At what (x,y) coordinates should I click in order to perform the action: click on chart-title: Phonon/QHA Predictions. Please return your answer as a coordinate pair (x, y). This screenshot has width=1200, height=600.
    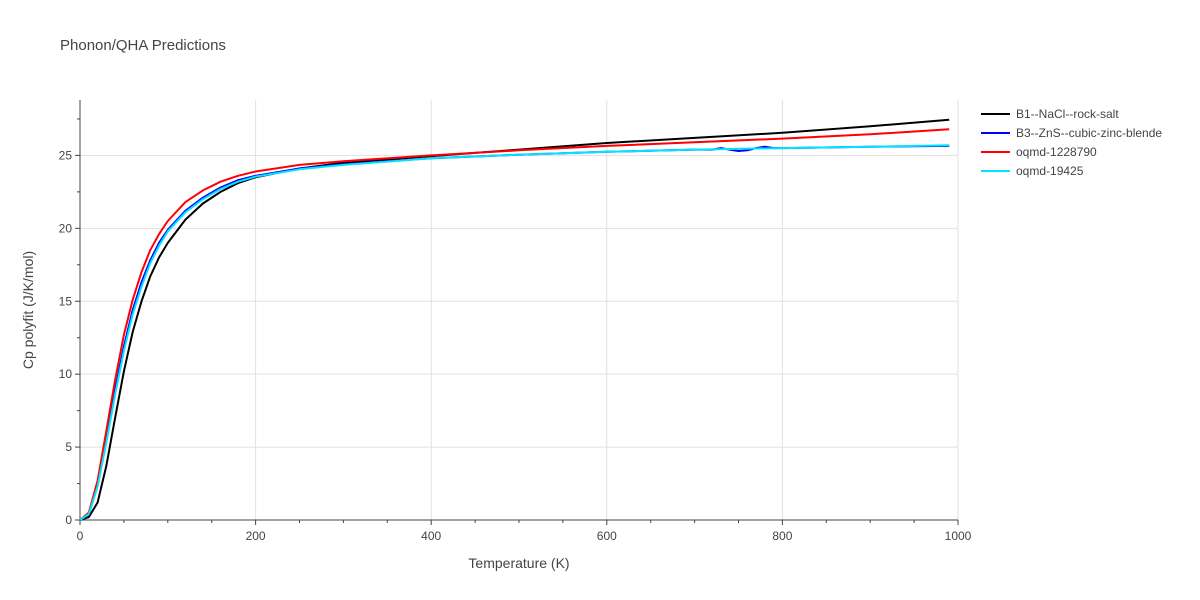
    Looking at the image, I should click on (143, 45).